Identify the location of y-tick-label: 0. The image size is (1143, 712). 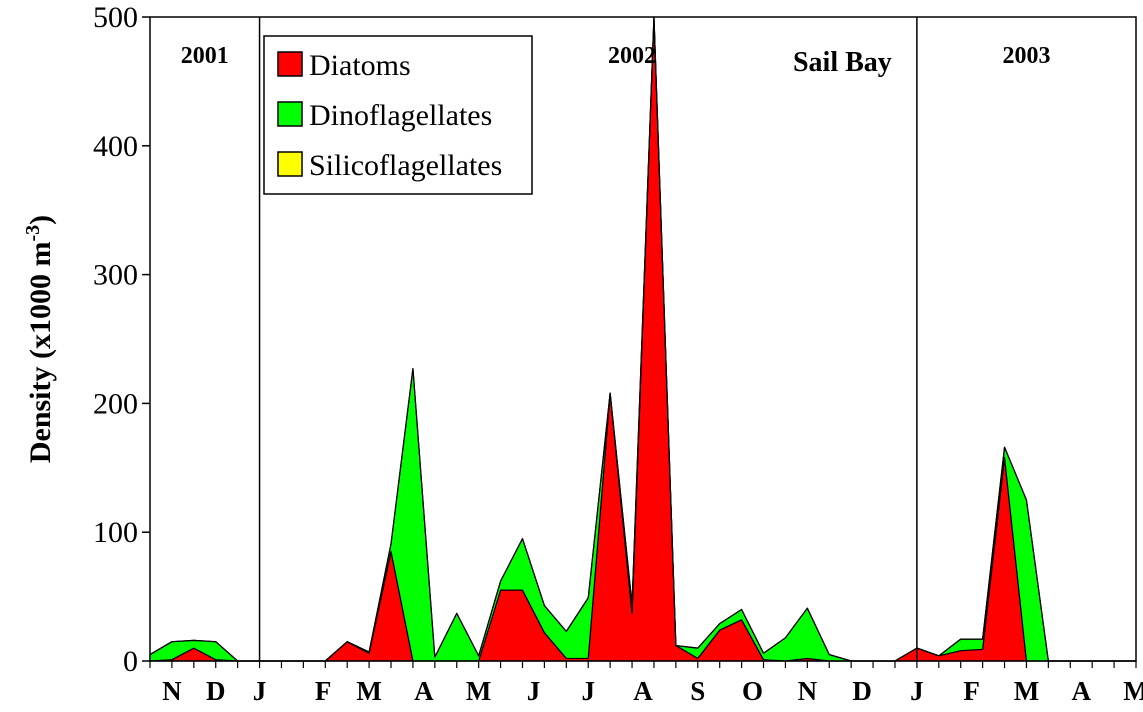
(130, 661).